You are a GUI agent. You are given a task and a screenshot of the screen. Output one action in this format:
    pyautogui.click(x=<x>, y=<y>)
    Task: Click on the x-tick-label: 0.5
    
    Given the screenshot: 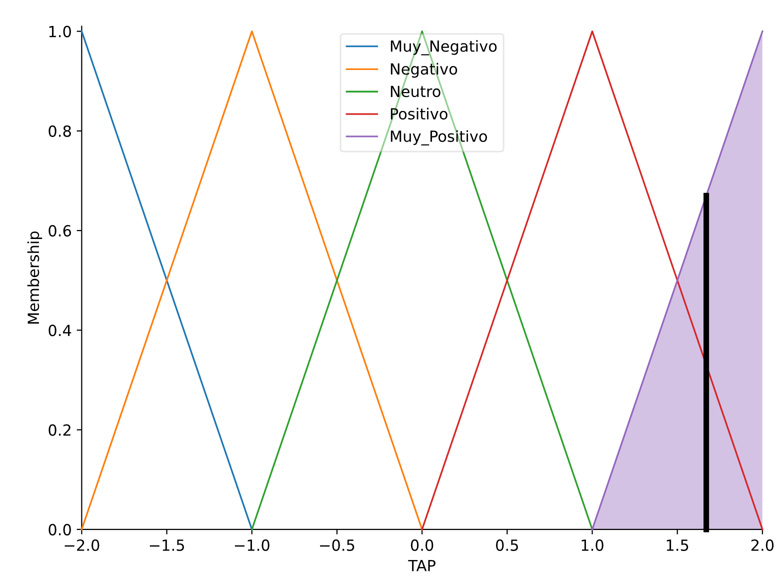 What is the action you would take?
    pyautogui.click(x=507, y=545)
    